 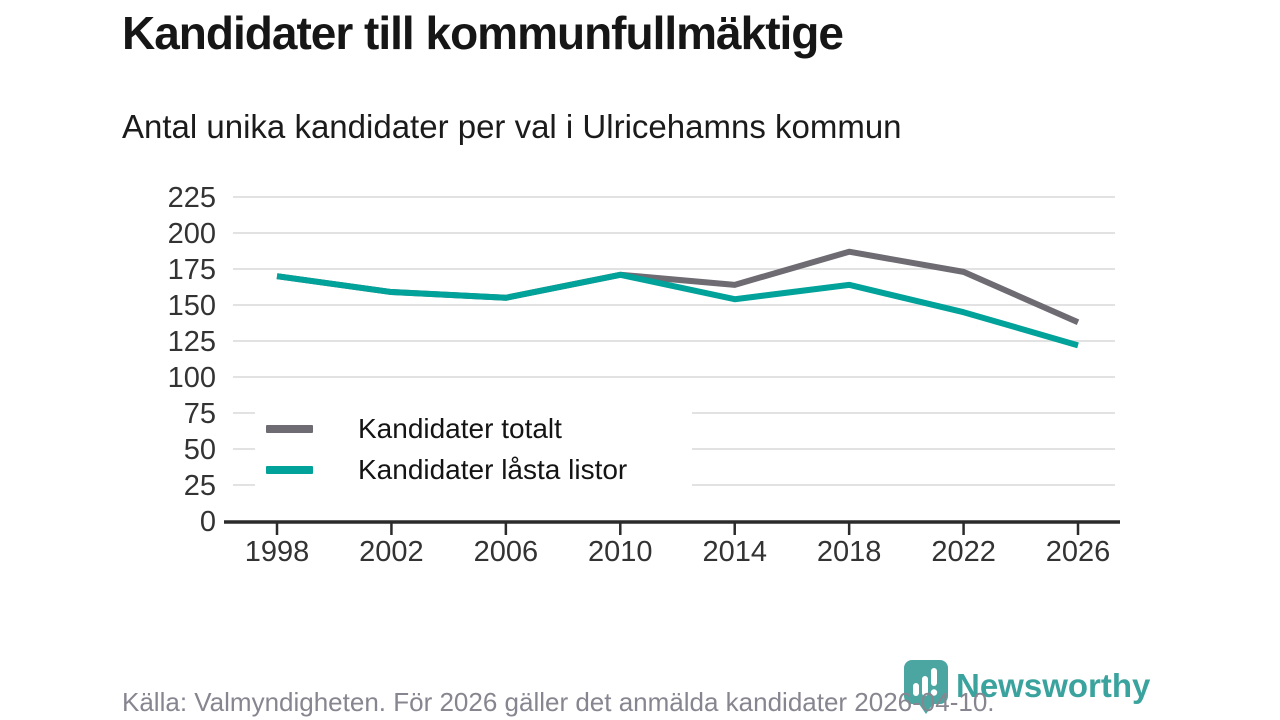 What do you see at coordinates (192, 270) in the screenshot?
I see `y-axis-tick-label: 175` at bounding box center [192, 270].